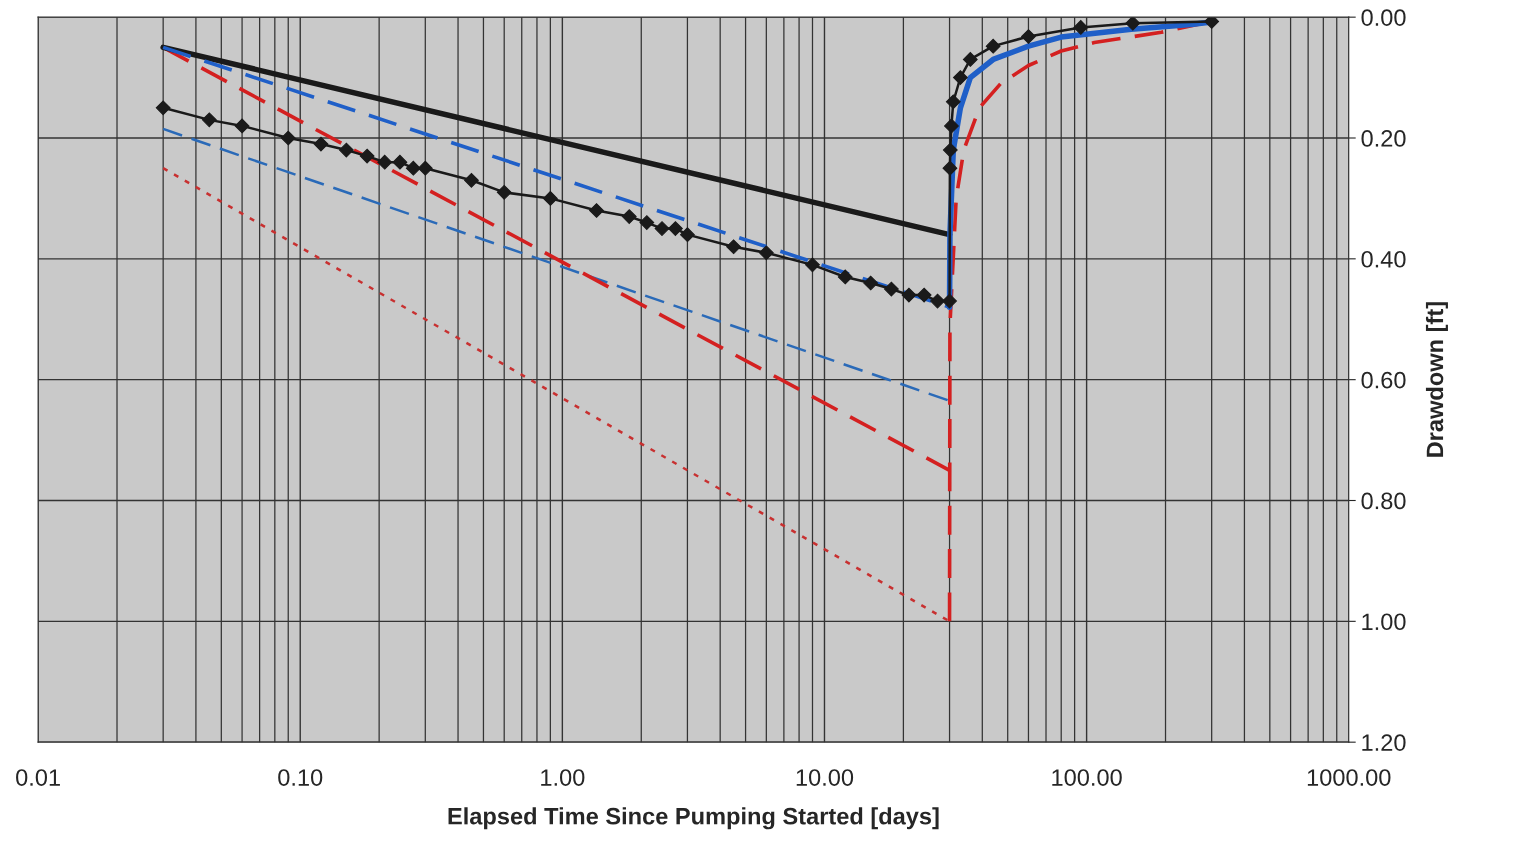 This screenshot has height=858, width=1524. Describe the element at coordinates (1383, 380) in the screenshot. I see `y-tick-label: 0.60` at that location.